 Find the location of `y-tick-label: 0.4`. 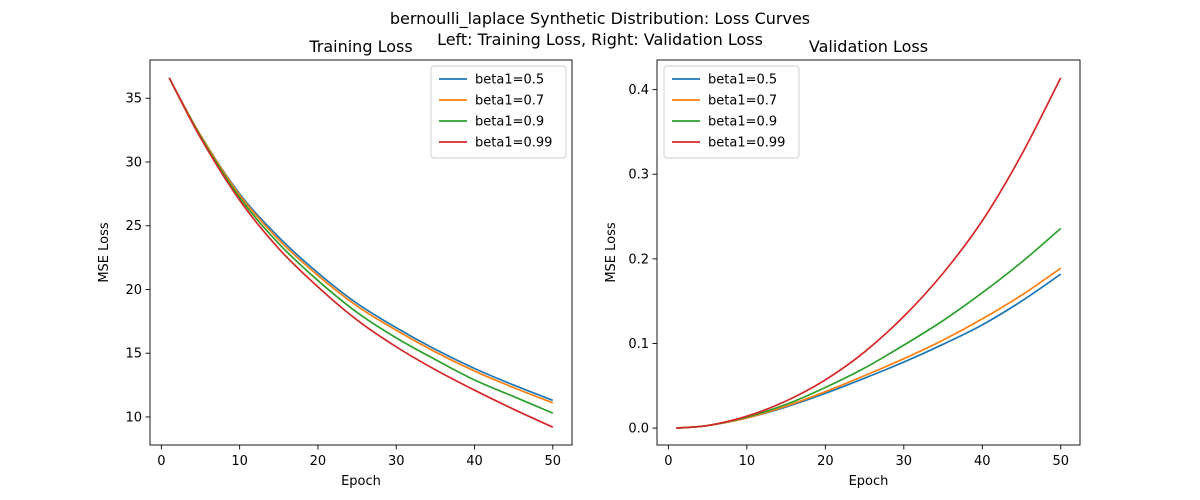

y-tick-label: 0.4 is located at coordinates (638, 90).